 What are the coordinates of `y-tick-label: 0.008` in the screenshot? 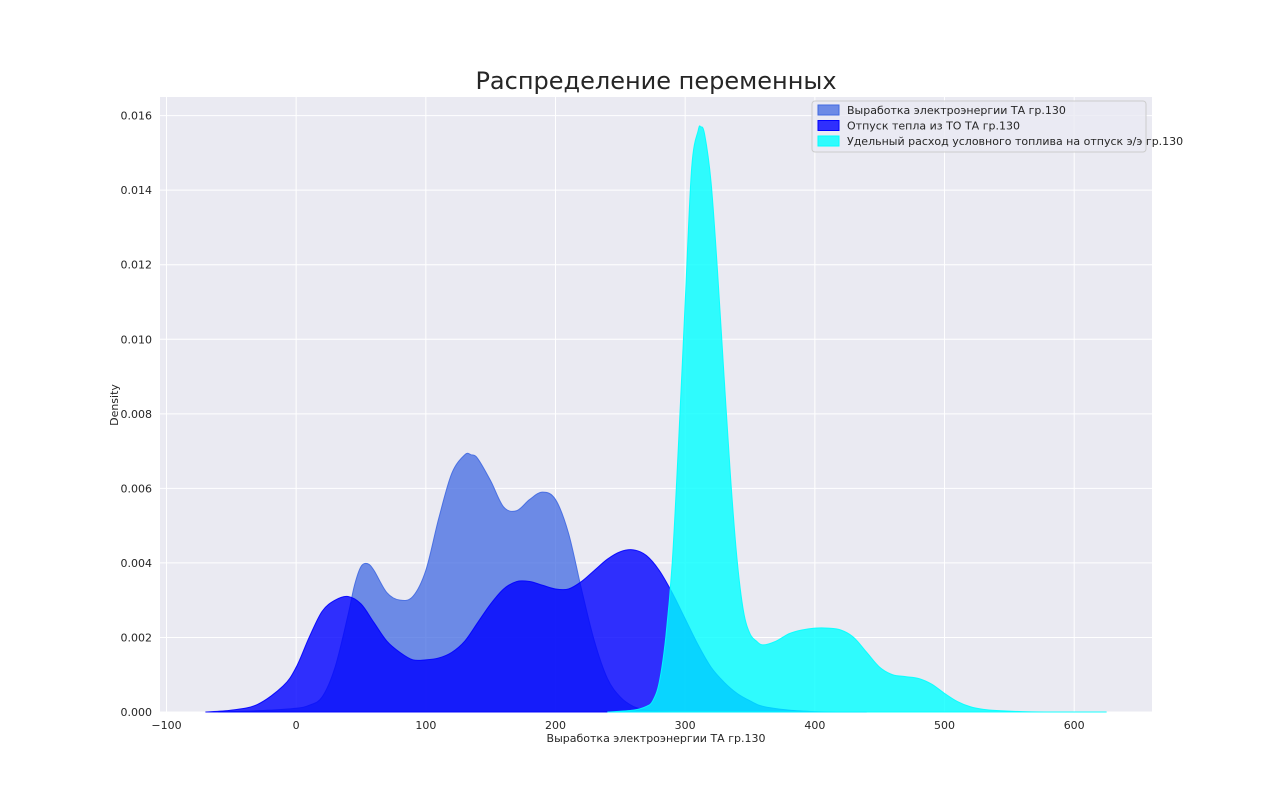 It's located at (137, 414).